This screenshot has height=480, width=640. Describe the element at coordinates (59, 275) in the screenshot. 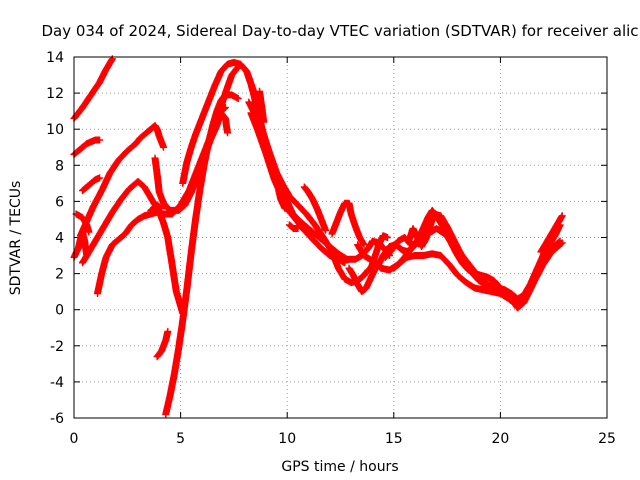

I see `y-tick-label: 2` at that location.